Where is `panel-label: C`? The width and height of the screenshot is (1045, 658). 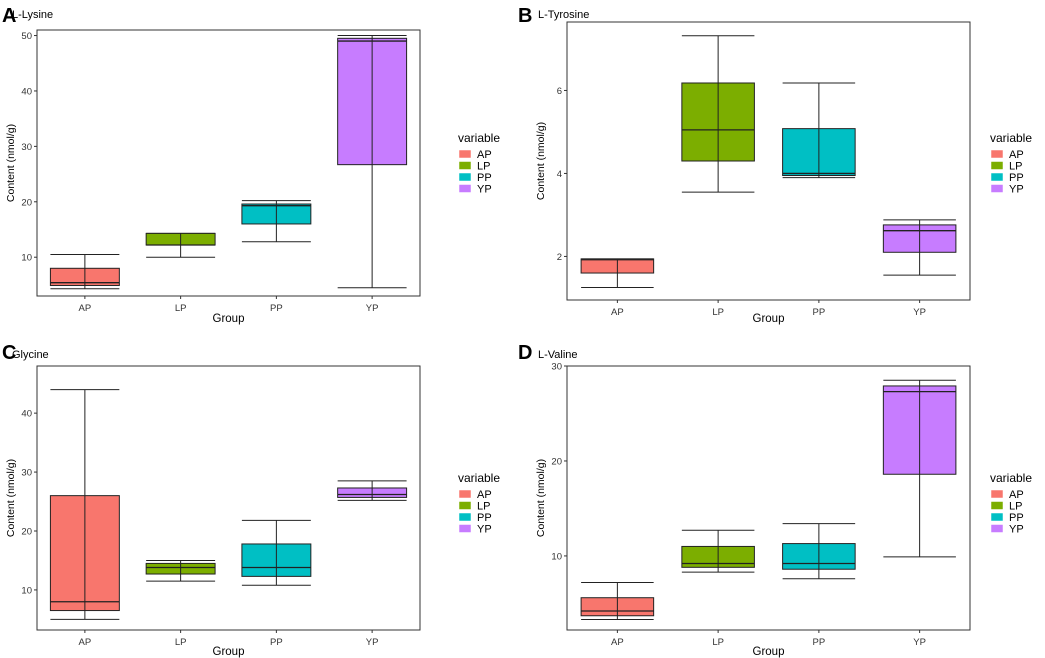 panel-label: C is located at coordinates (9, 353).